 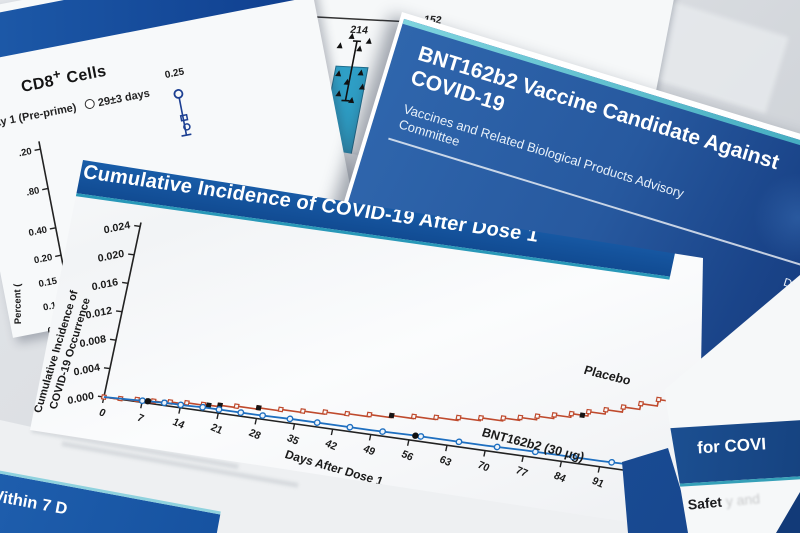 I want to click on svg-text: 84, so click(x=560, y=478).